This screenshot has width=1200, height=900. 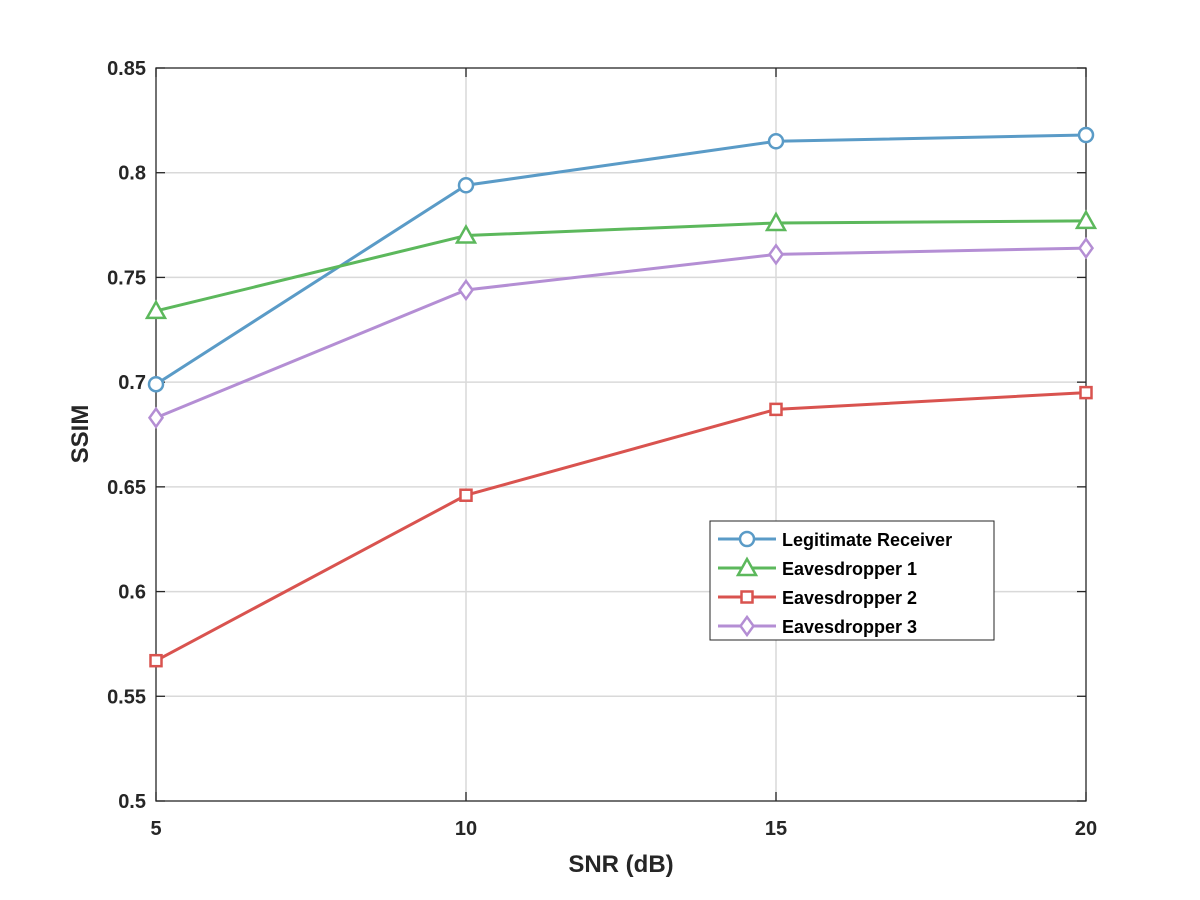 I want to click on x-tick-label: 15, so click(x=776, y=829).